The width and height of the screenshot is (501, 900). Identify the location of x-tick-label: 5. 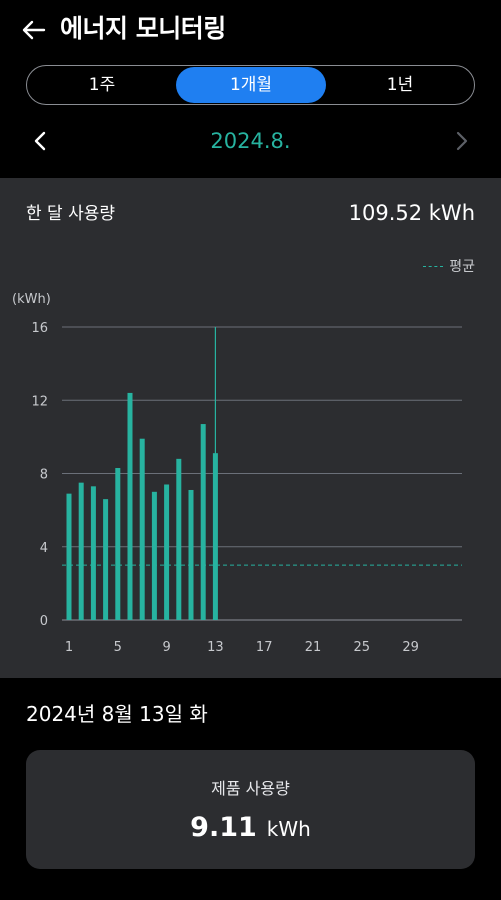
(118, 647).